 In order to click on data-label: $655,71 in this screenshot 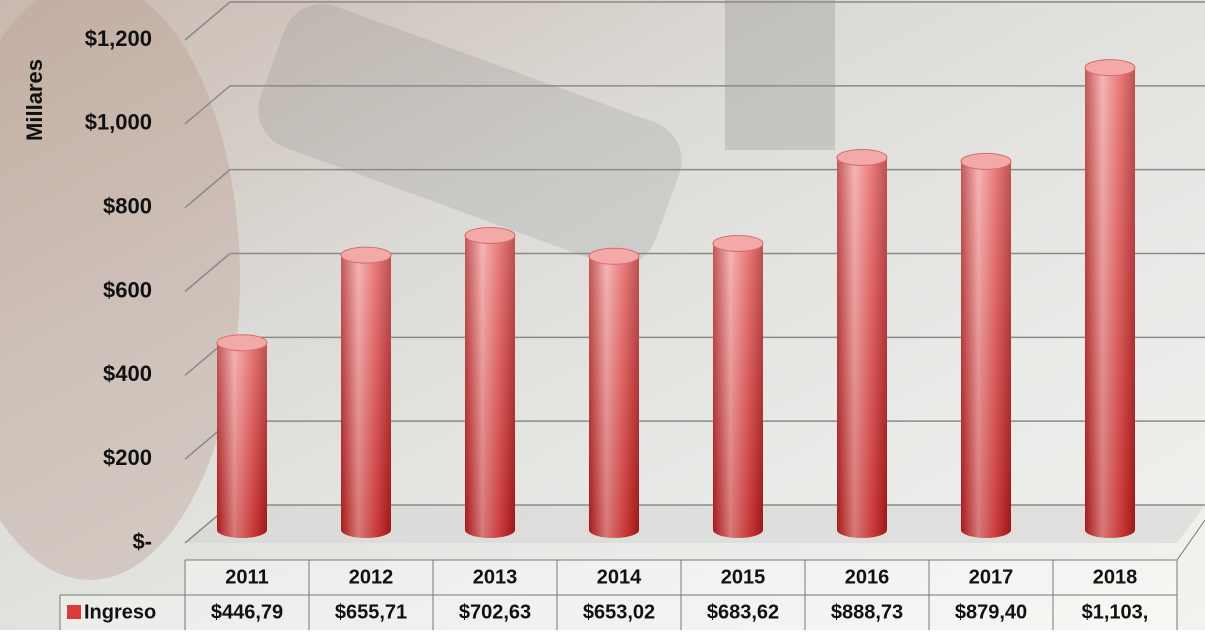, I will do `click(371, 612)`.